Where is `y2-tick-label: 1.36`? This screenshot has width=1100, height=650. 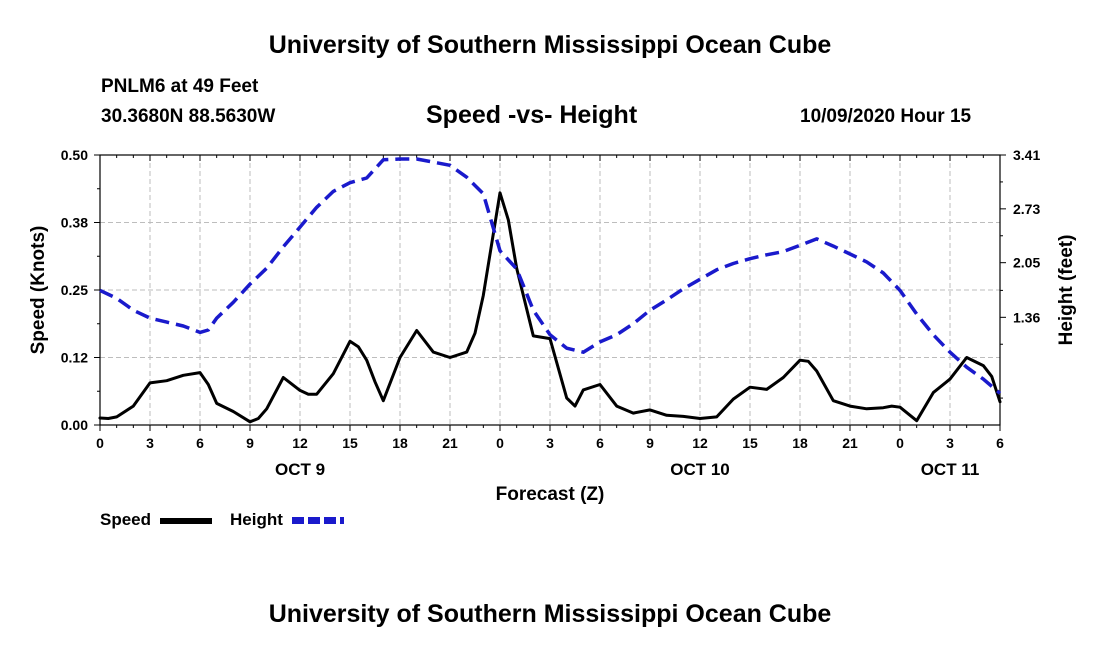 y2-tick-label: 1.36 is located at coordinates (1026, 317).